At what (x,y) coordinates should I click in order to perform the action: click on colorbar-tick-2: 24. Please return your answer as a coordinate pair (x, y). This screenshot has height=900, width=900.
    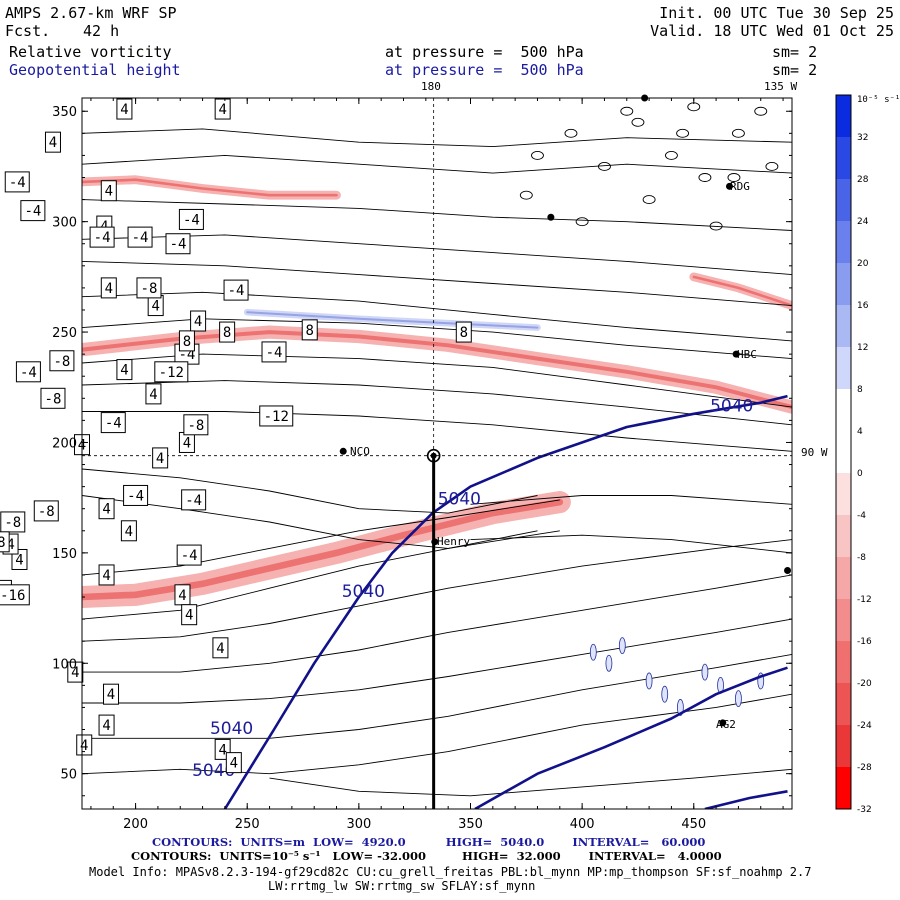
    Looking at the image, I should click on (863, 222).